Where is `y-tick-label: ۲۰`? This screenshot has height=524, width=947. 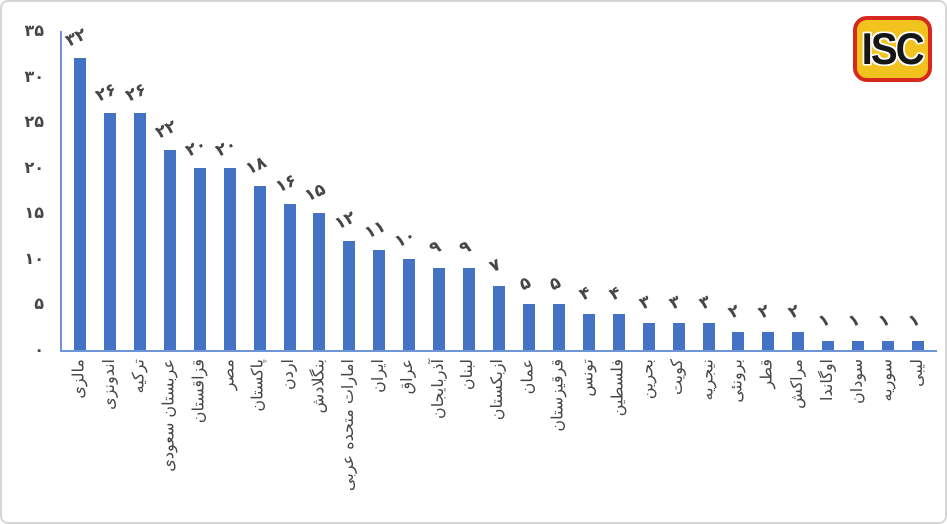 y-tick-label: ۲۰ is located at coordinates (34, 167).